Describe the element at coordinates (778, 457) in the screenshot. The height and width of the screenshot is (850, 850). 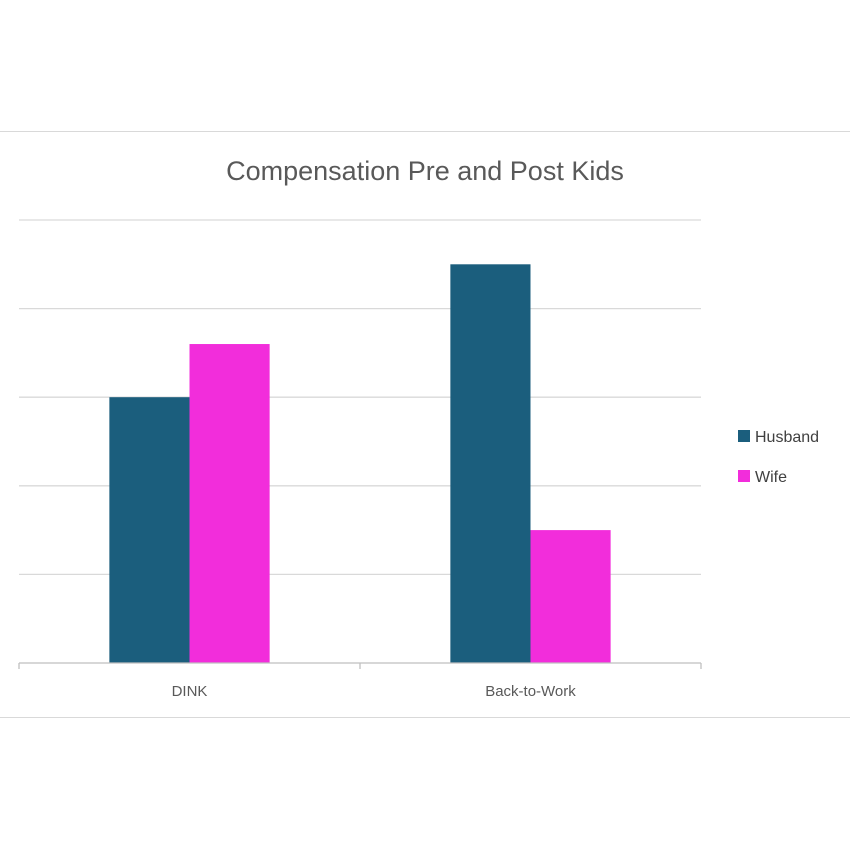
I see `legend: Husband Wife` at that location.